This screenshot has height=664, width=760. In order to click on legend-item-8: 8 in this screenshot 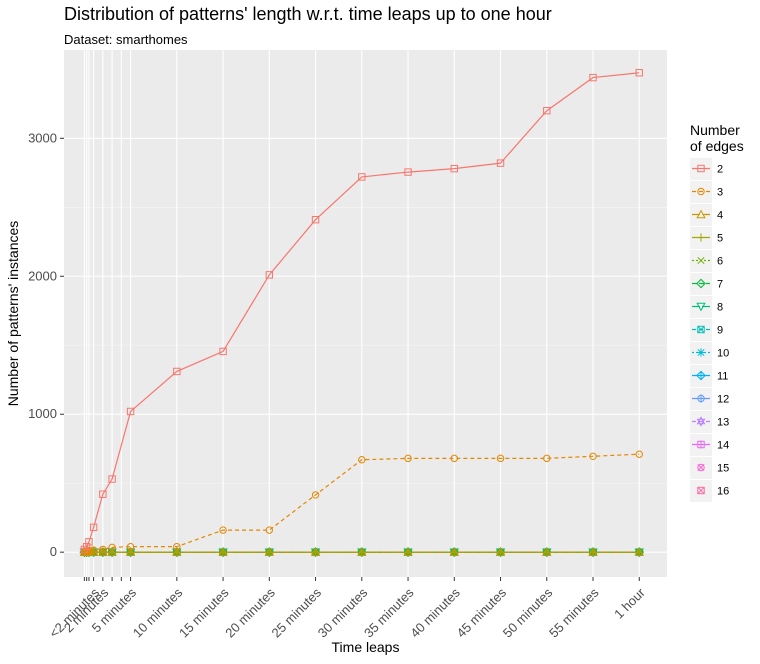, I will do `click(706, 307)`.